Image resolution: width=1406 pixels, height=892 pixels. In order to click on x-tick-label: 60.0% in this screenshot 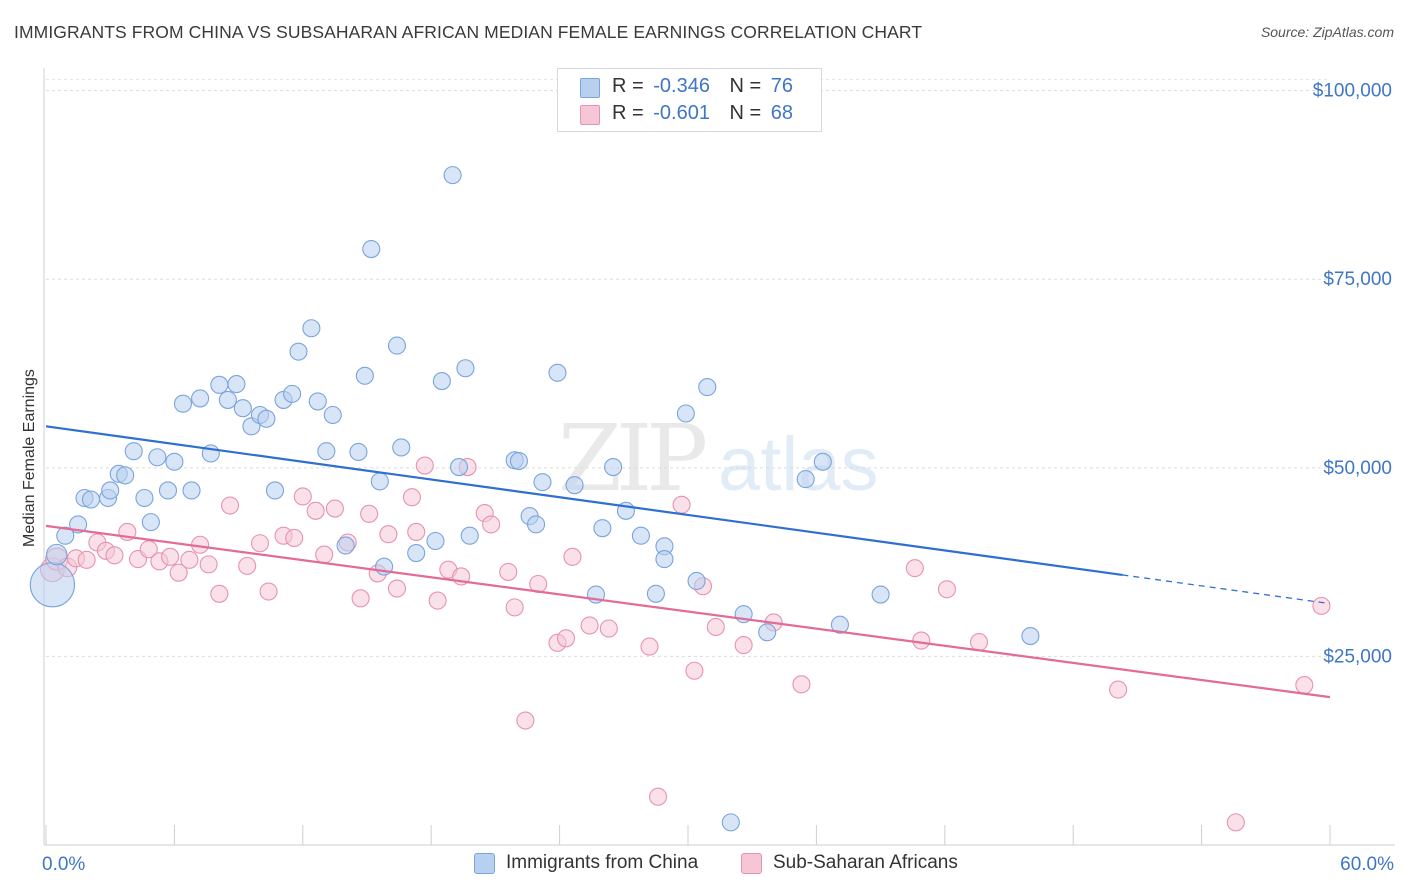, I will do `click(1367, 864)`.